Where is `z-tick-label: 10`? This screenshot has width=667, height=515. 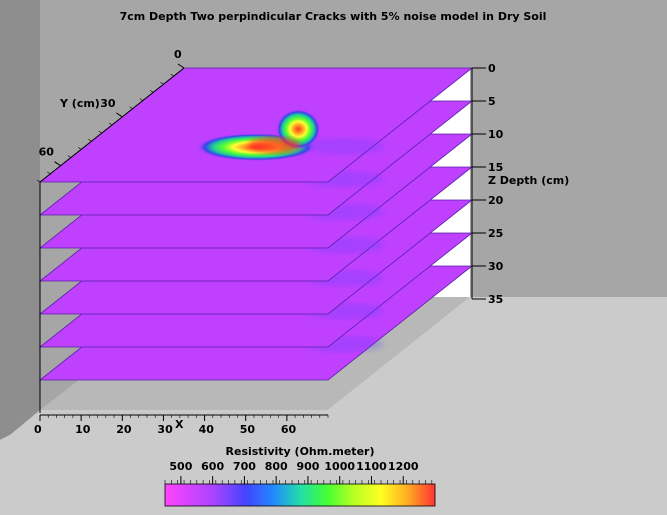
z-tick-label: 10 is located at coordinates (496, 134).